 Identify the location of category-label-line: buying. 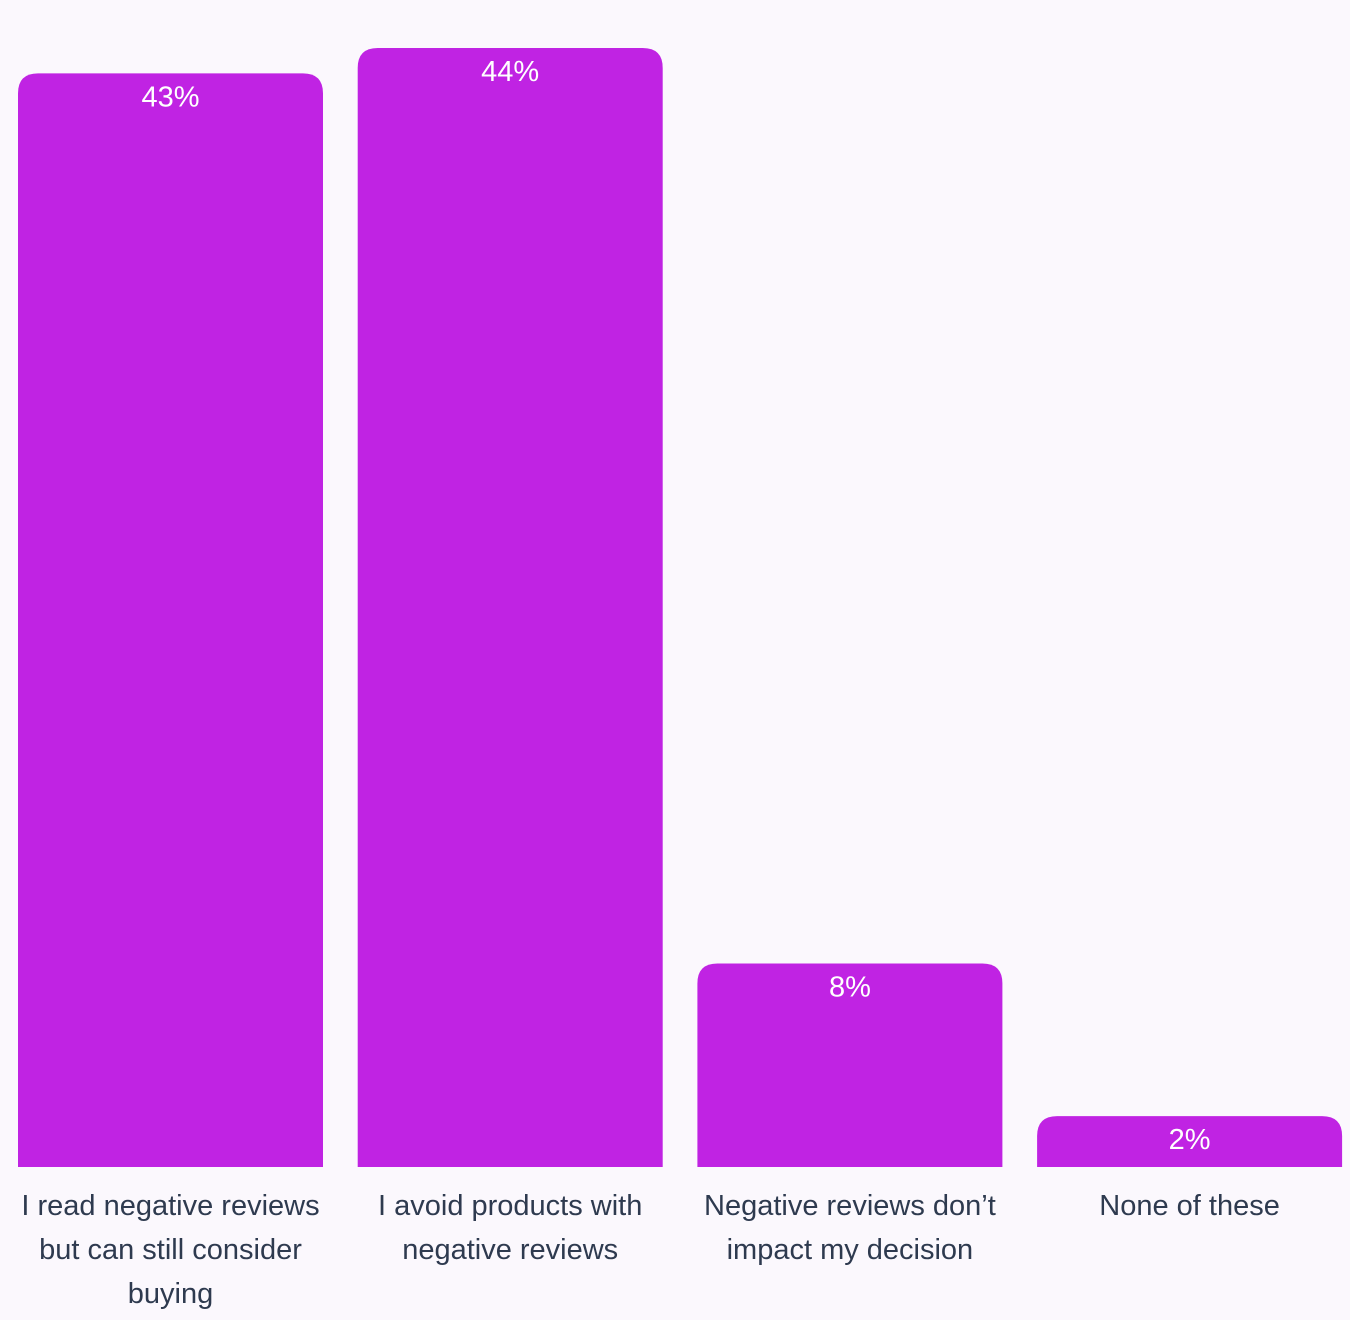
(170, 1294).